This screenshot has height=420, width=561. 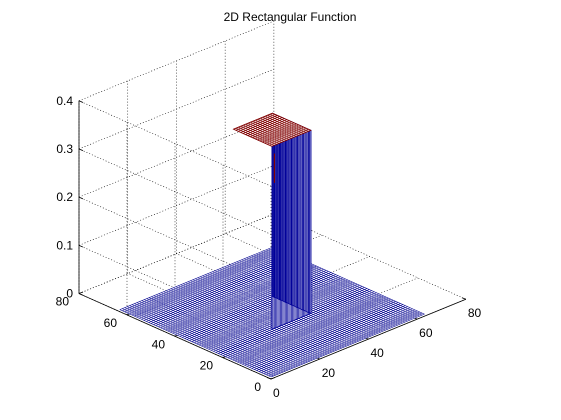 I want to click on x-tick-mark, so click(x=464, y=298).